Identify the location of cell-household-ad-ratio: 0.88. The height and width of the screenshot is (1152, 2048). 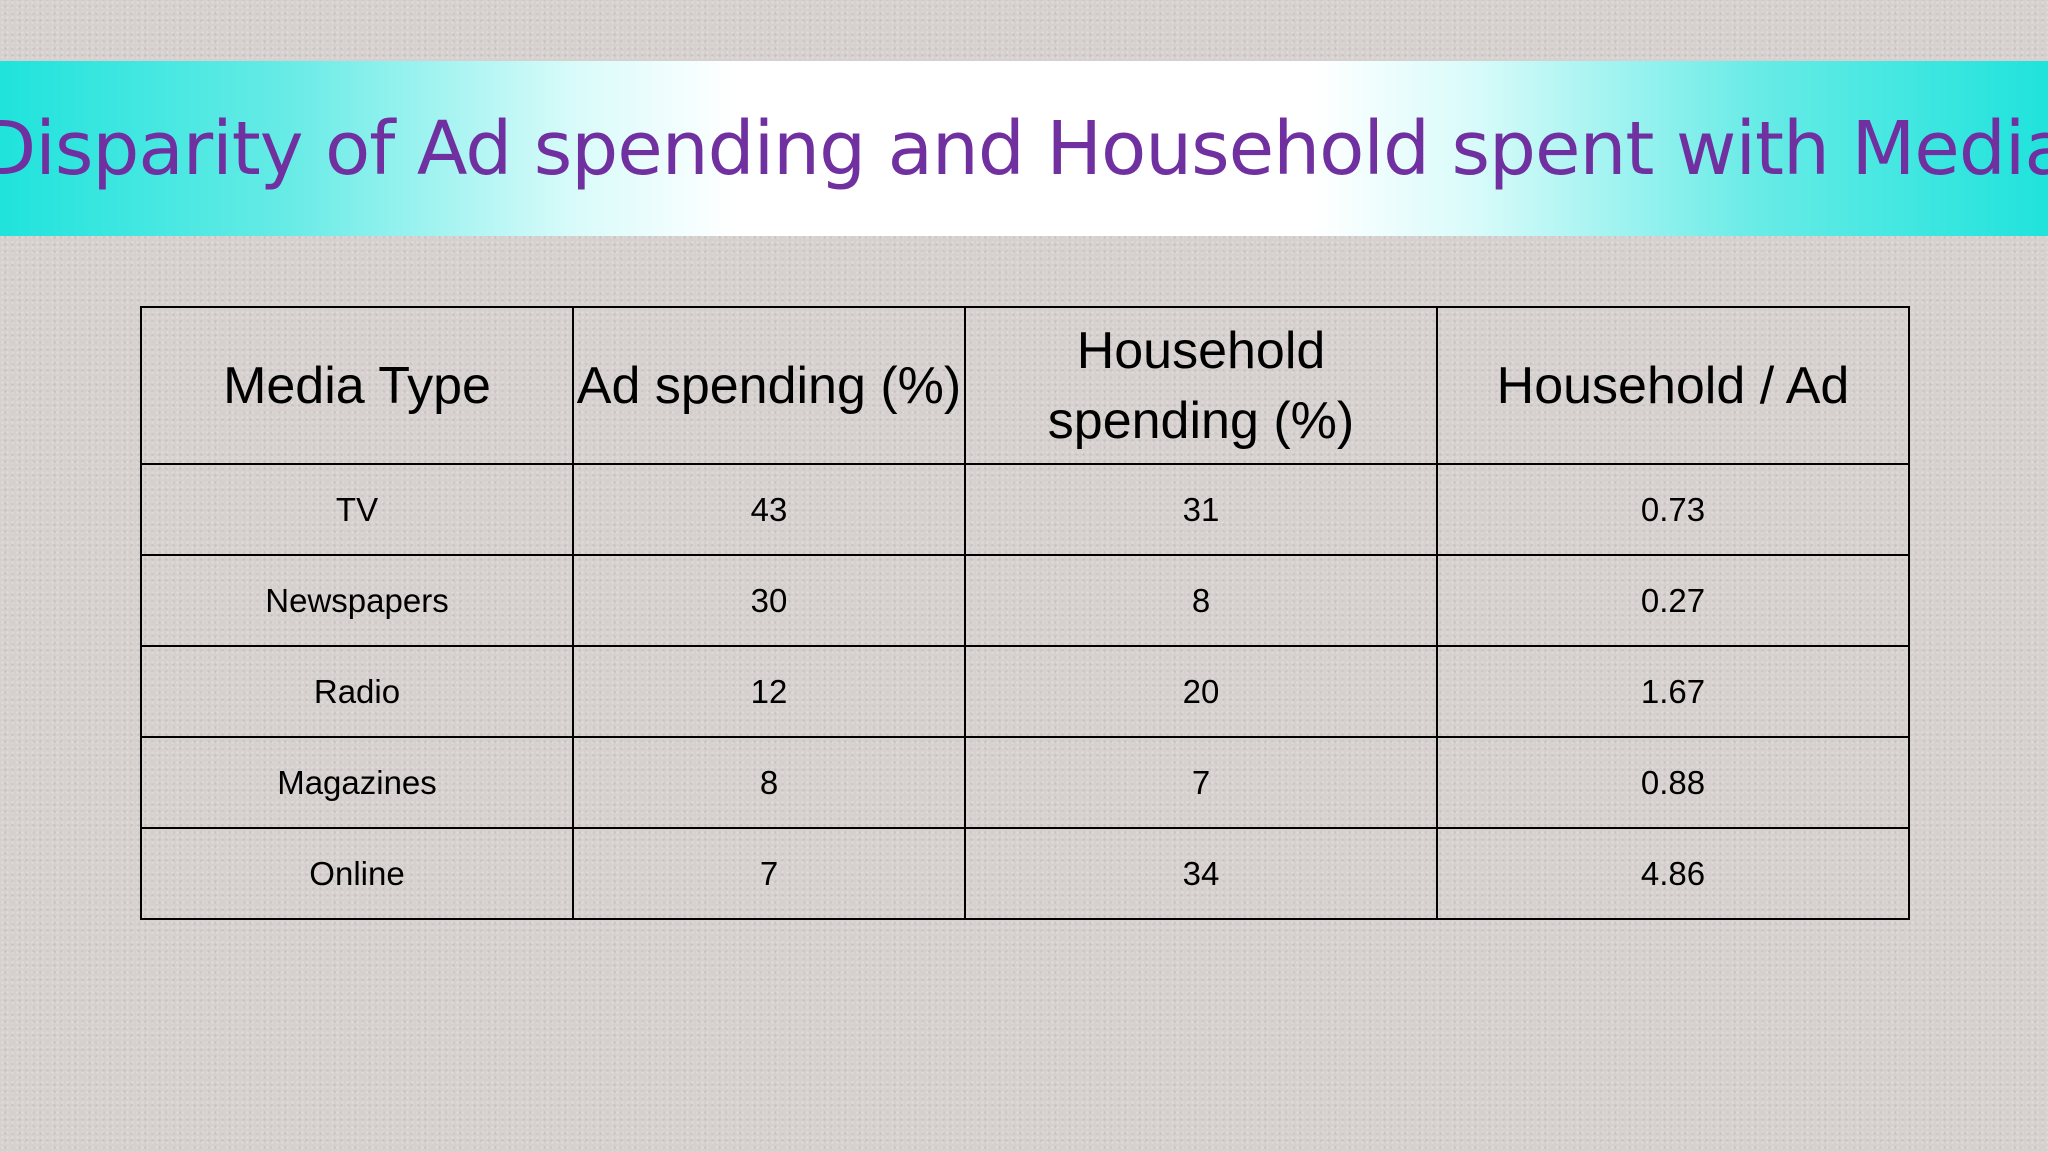
(1673, 782).